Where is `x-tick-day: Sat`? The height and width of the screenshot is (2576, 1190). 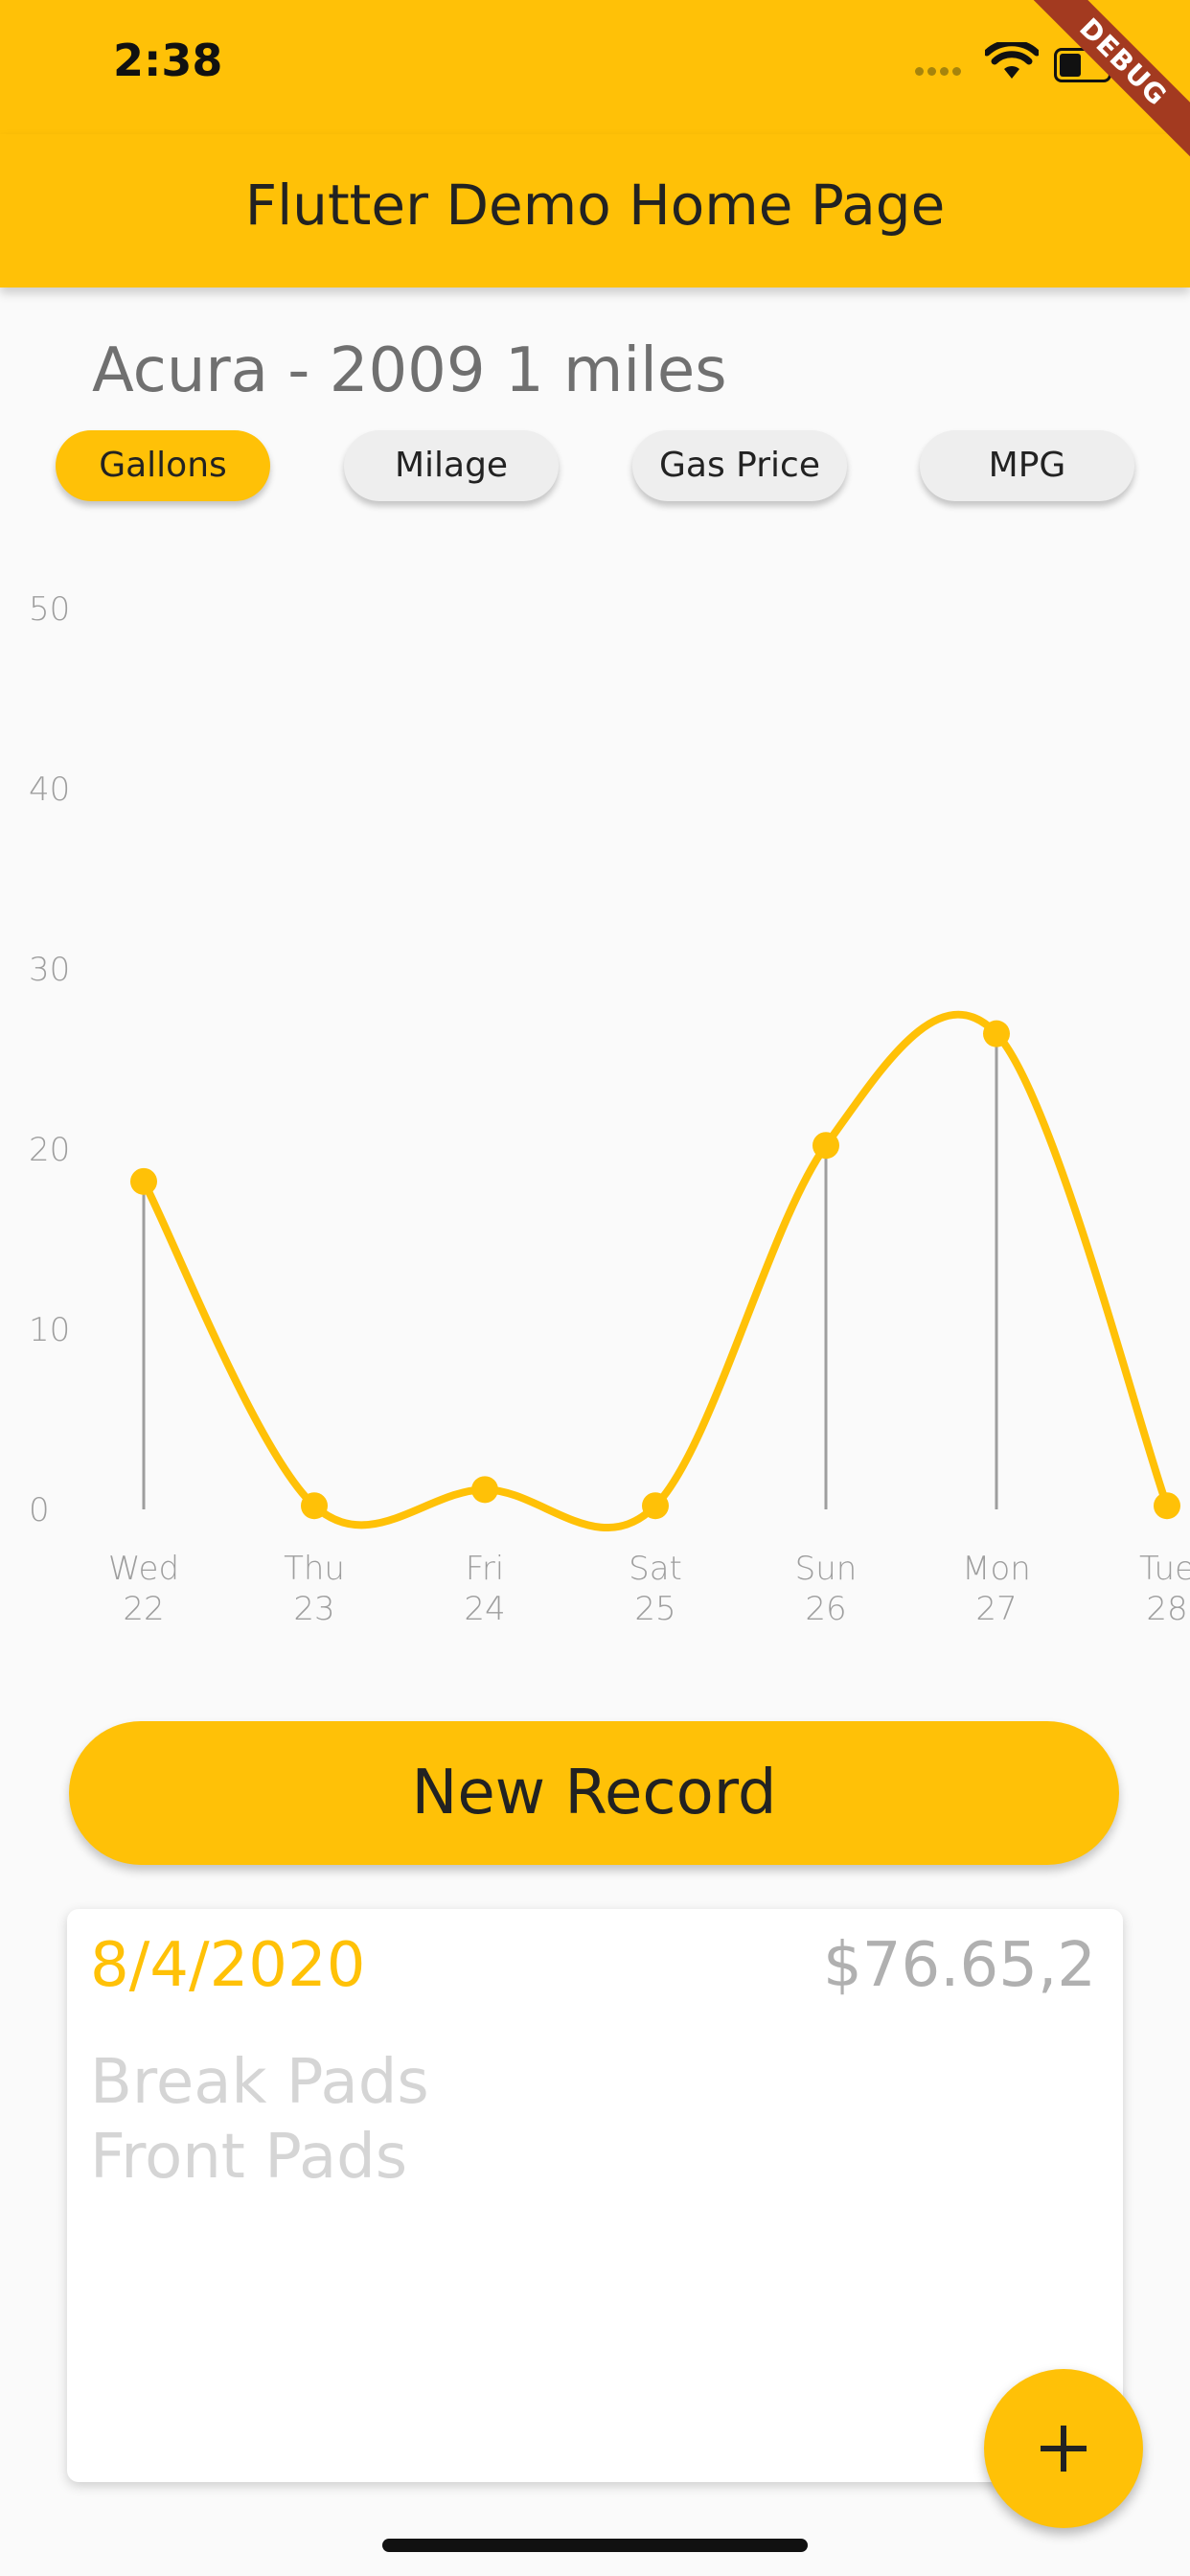 x-tick-day: Sat is located at coordinates (655, 1569).